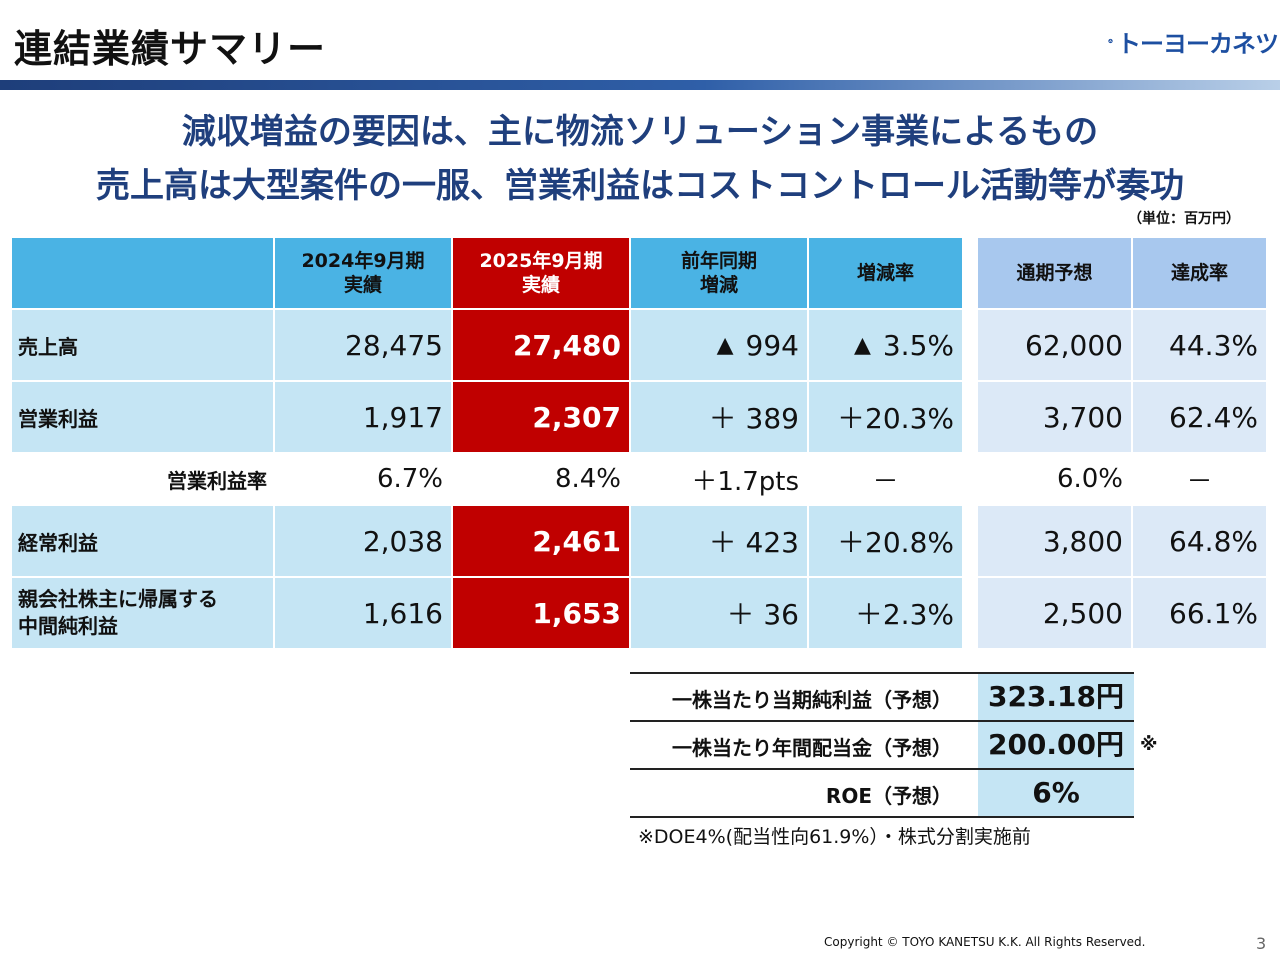 This screenshot has height=960, width=1280. What do you see at coordinates (1054, 613) in the screenshot?
I see `net-income-forecast: 2,500` at bounding box center [1054, 613].